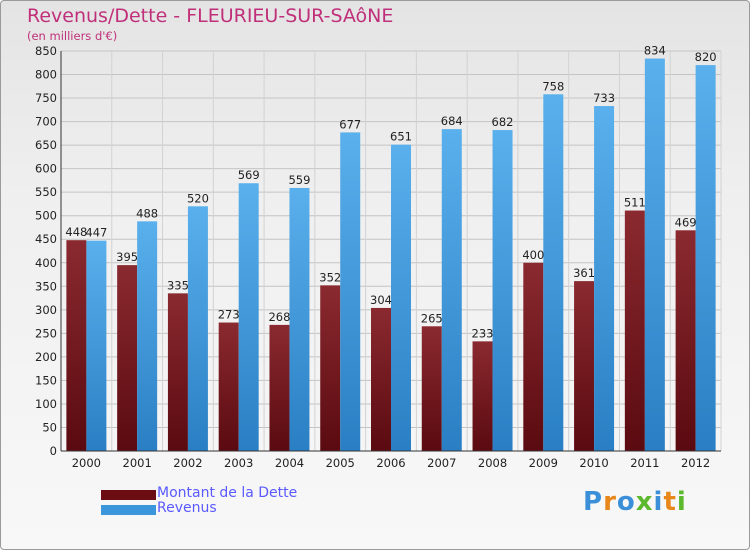 This screenshot has height=550, width=750. Describe the element at coordinates (390, 463) in the screenshot. I see `x-tick-label: 2006` at that location.